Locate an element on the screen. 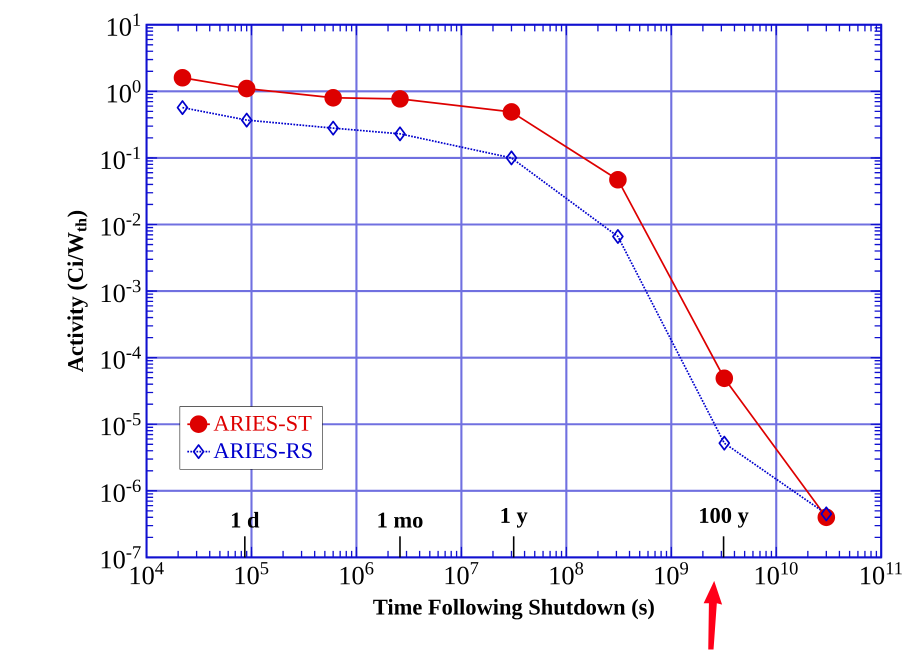 Image resolution: width=908 pixels, height=653 pixels. x-tick-label: 10$^{8}$ is located at coordinates (567, 573).